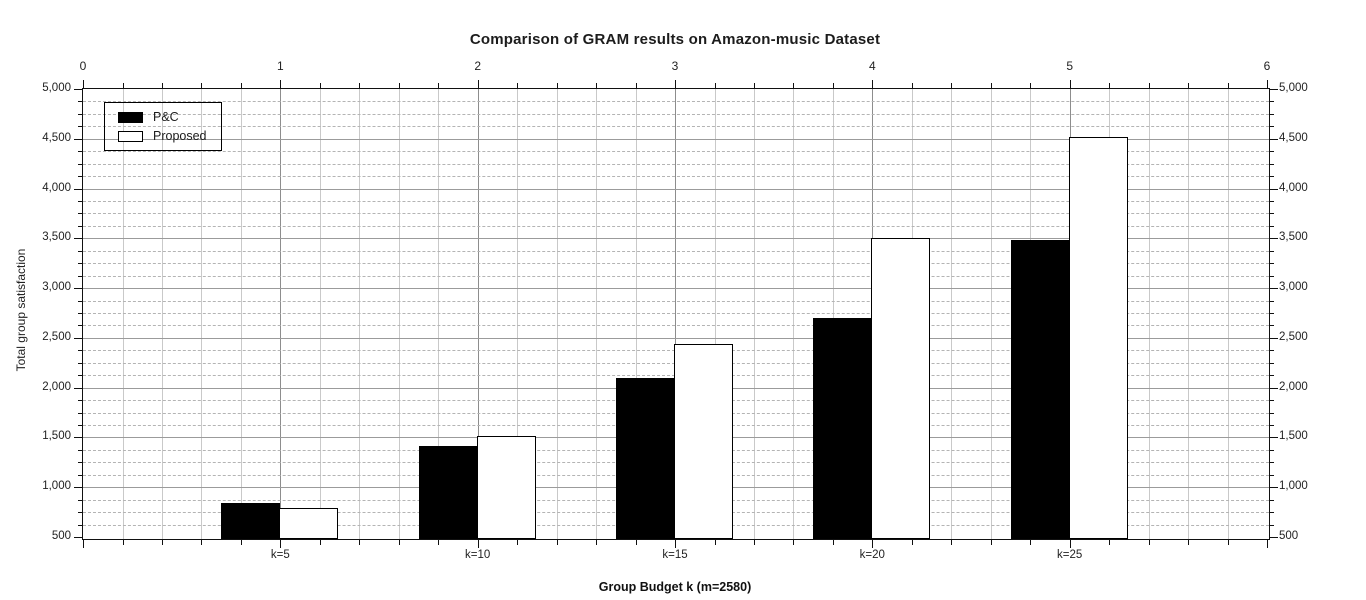 This screenshot has height=600, width=1366. Describe the element at coordinates (180, 136) in the screenshot. I see `legend-label: Proposed` at that location.